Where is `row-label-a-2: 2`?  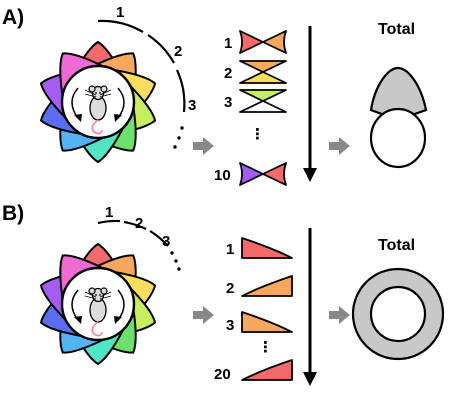 row-label-a-2: 2 is located at coordinates (228, 73).